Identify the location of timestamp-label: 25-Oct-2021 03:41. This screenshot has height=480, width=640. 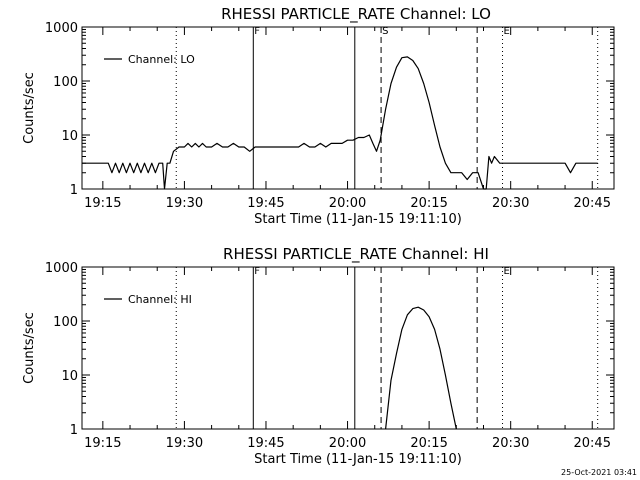
(599, 472).